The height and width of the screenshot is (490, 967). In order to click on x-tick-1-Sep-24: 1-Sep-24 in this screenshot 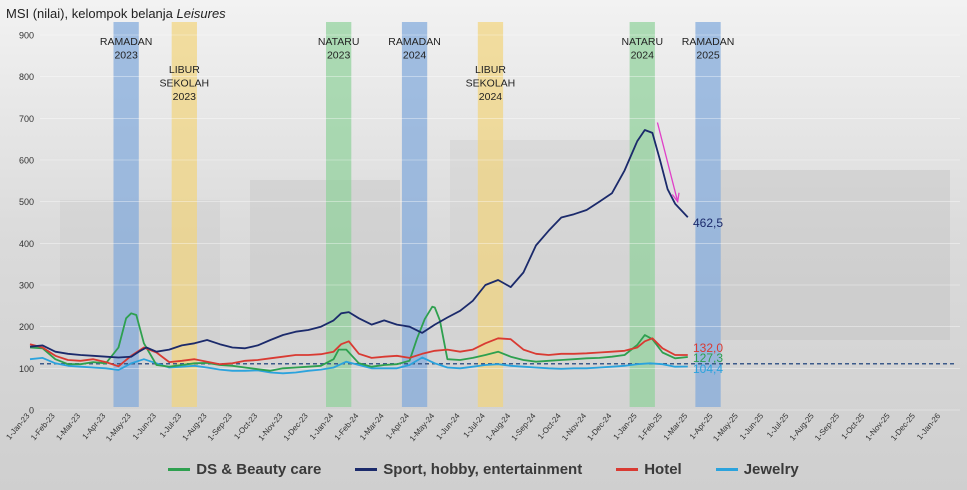, I will do `click(523, 426)`.